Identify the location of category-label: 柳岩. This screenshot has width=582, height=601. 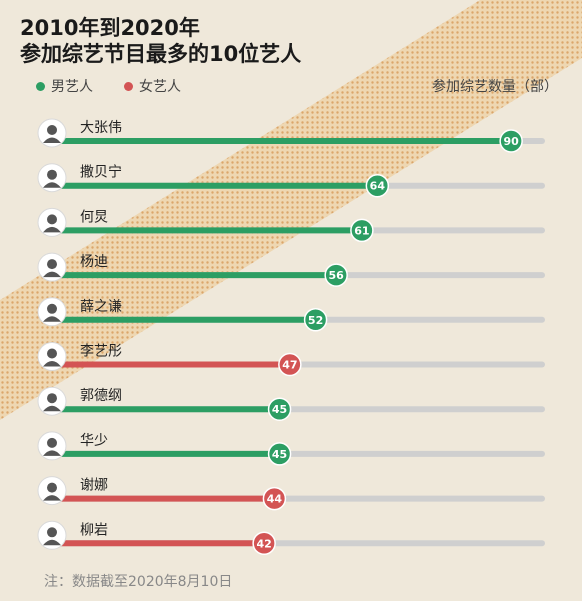
(94, 529).